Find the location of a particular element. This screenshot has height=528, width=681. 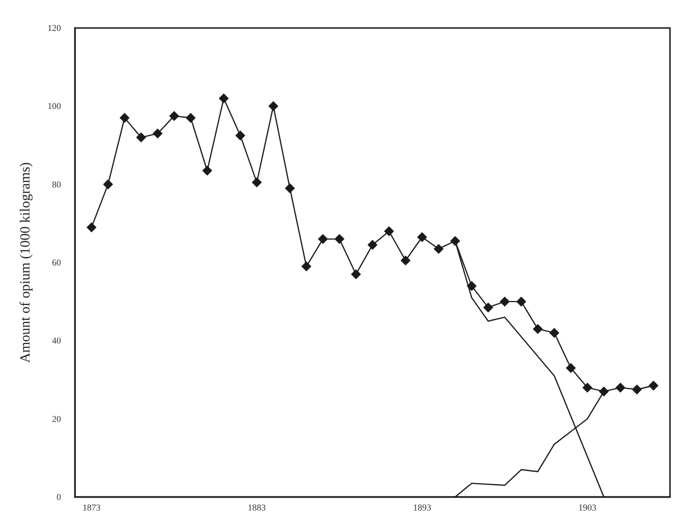

y-tick-label: 20 is located at coordinates (57, 419).